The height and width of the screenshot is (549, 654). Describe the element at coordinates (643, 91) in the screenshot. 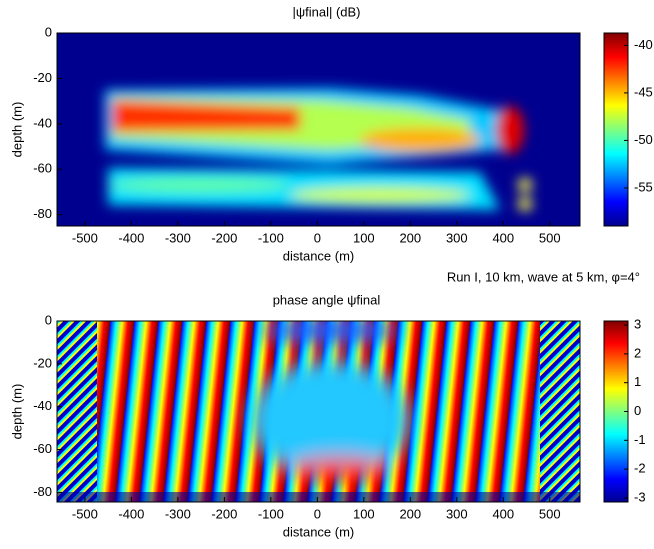

I see `colorbar-tick-label: -45` at that location.